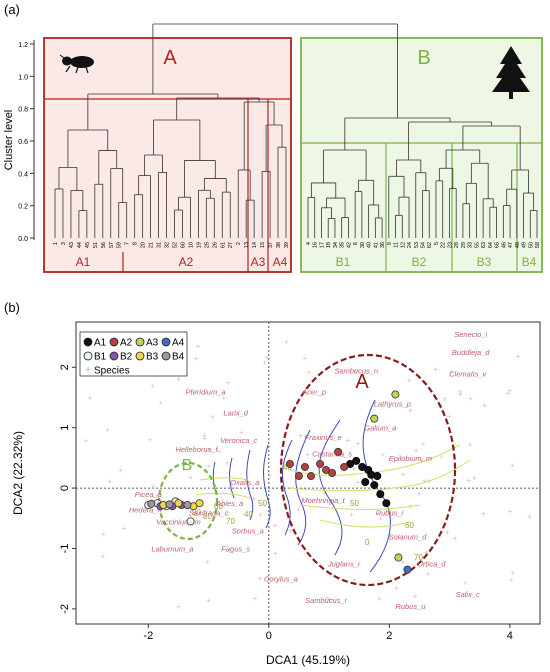 Image resolution: width=550 pixels, height=672 pixels. Describe the element at coordinates (307, 512) in the screenshot. I see `contour-labels: 40 50 60 70 80 90 40 50 60 70 0` at that location.